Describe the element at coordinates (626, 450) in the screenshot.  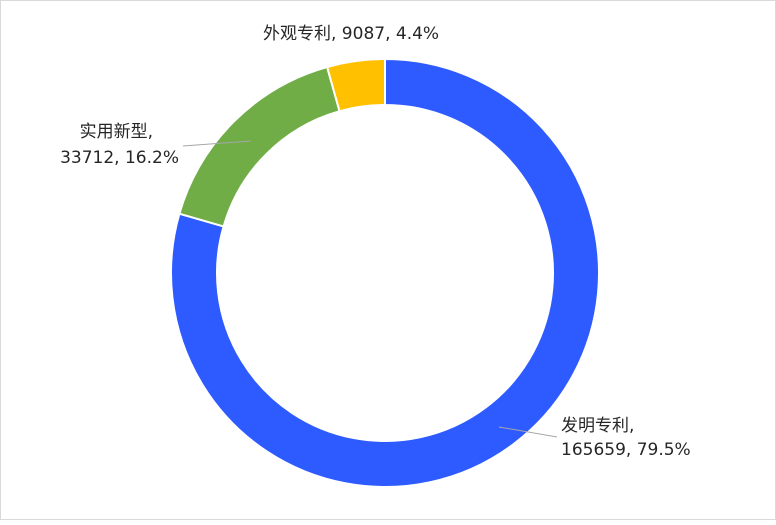
I see `data-label: 165659, 79.5%` at that location.